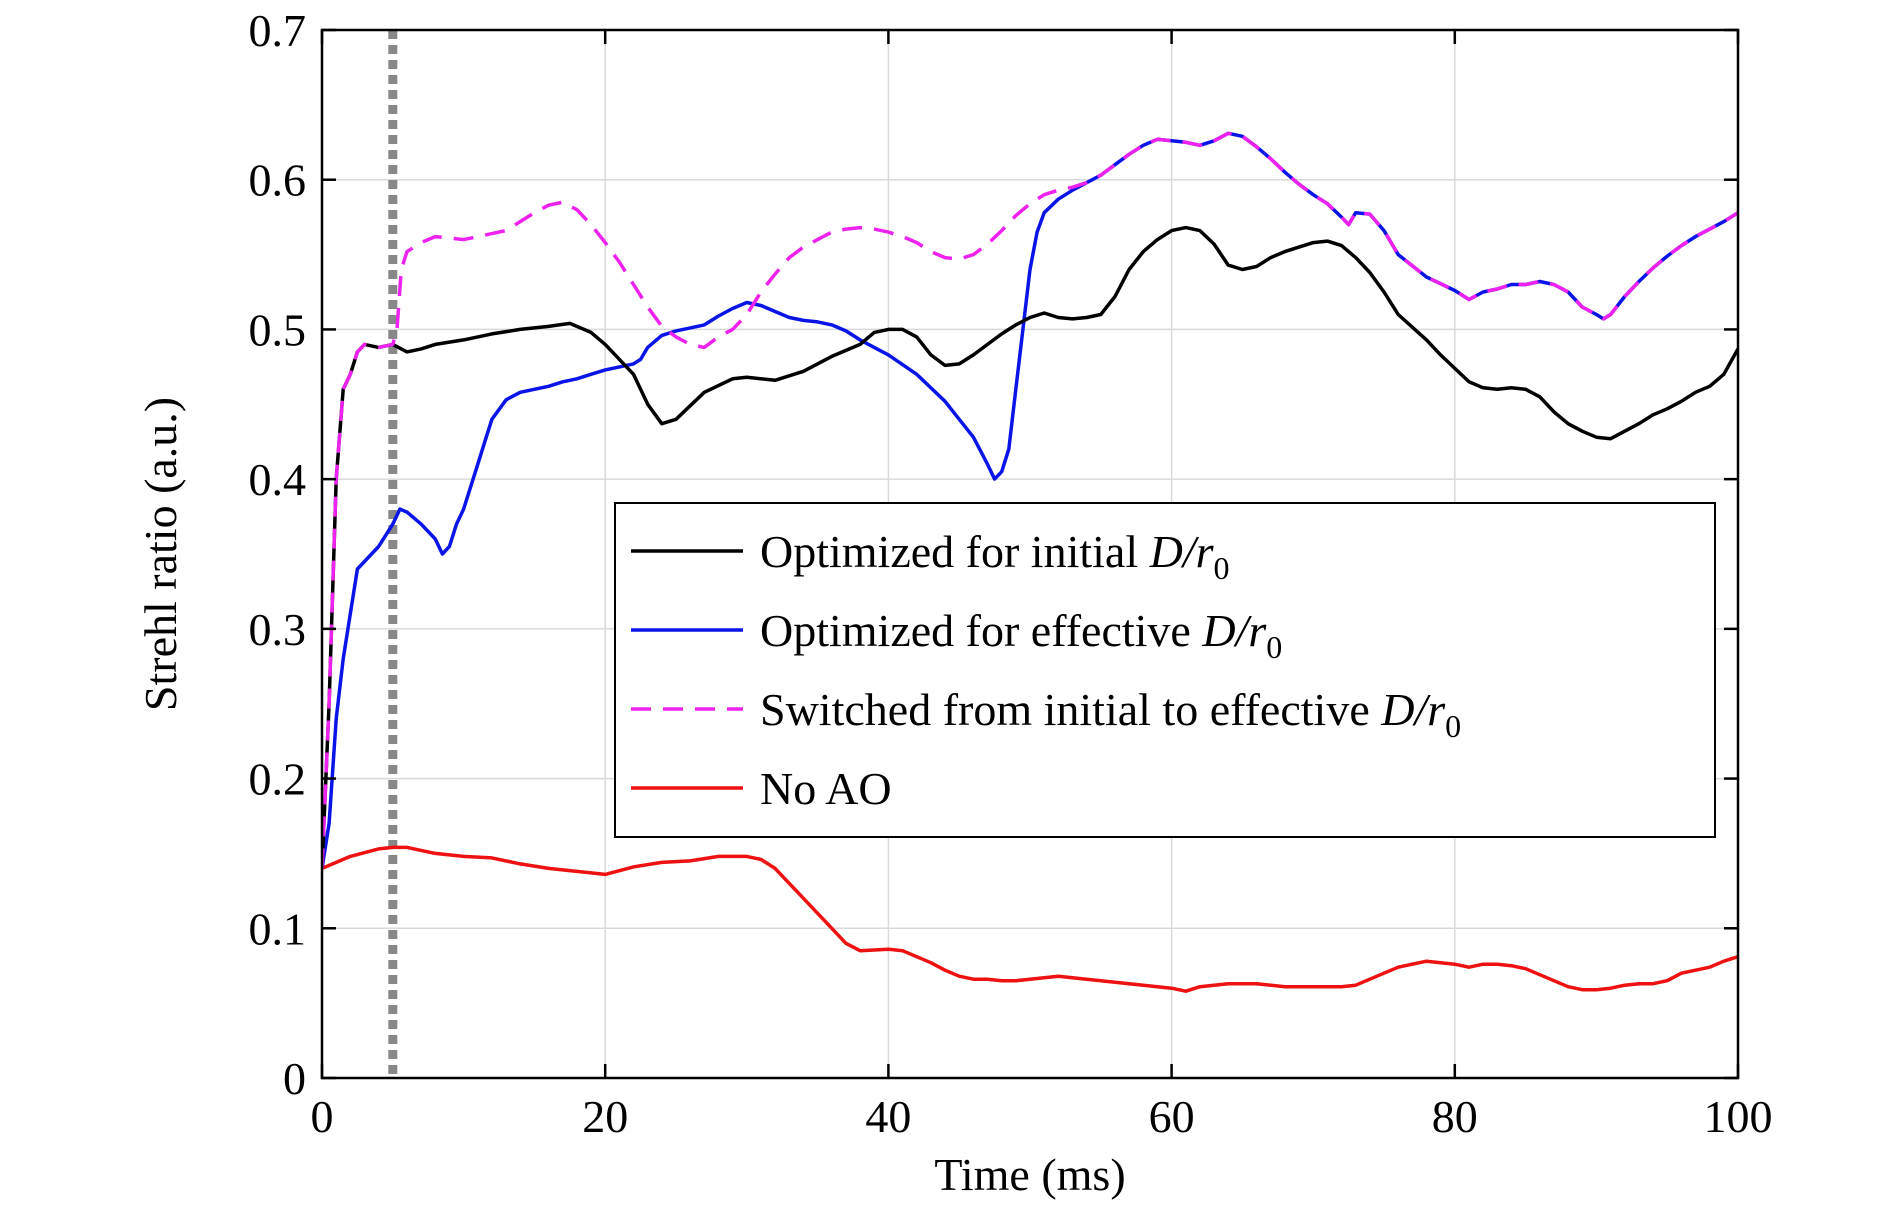 The height and width of the screenshot is (1213, 1890). Describe the element at coordinates (278, 329) in the screenshot. I see `y-tick-label: 0.5` at that location.